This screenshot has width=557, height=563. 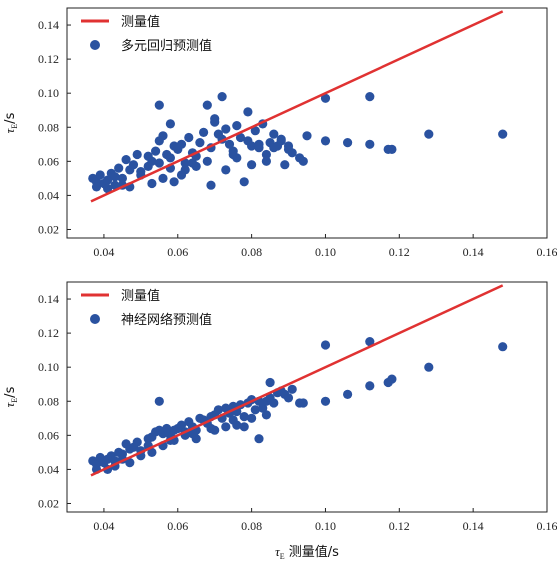 What do you see at coordinates (95, 319) in the screenshot?
I see `legend-point-swatch` at bounding box center [95, 319].